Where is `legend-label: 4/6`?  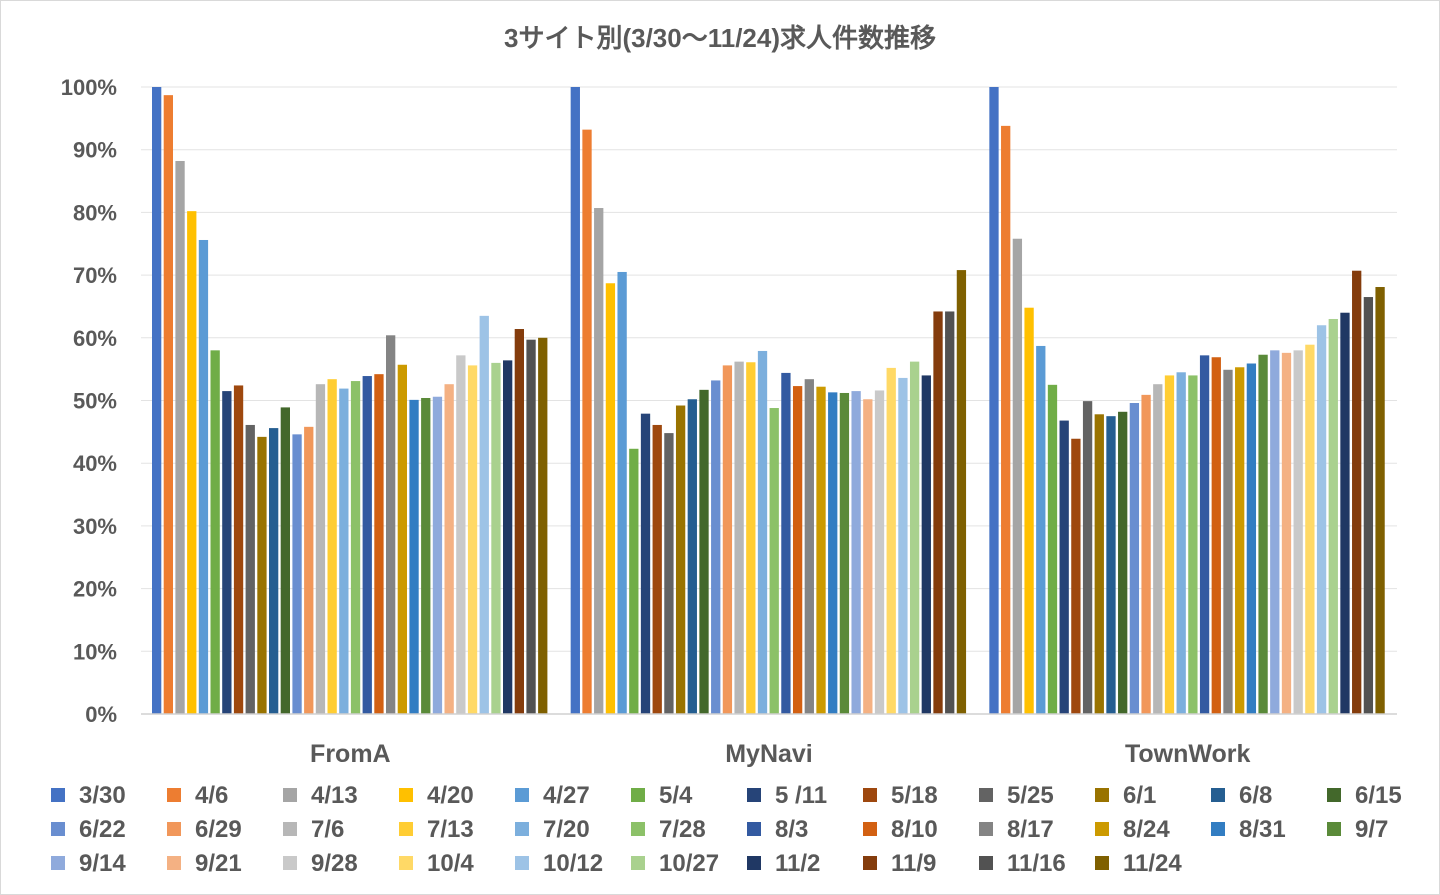 legend-label: 4/6 is located at coordinates (211, 795).